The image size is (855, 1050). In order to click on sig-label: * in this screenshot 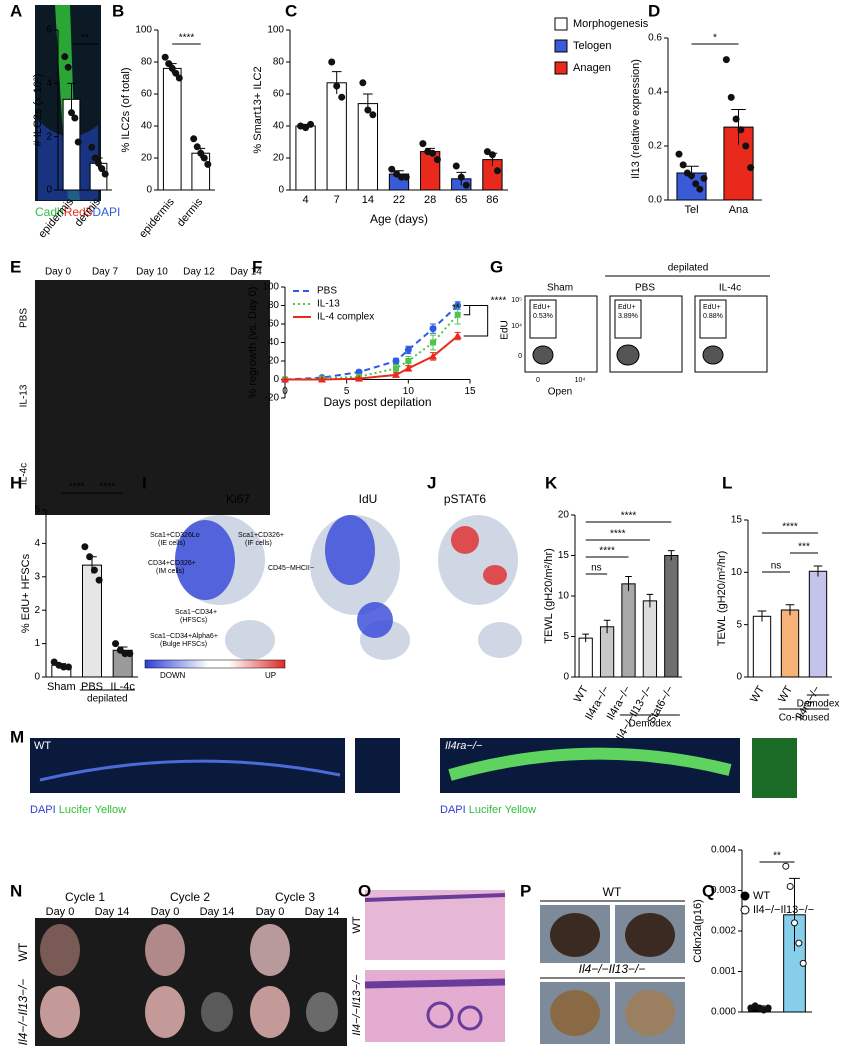, I will do `click(715, 38)`.